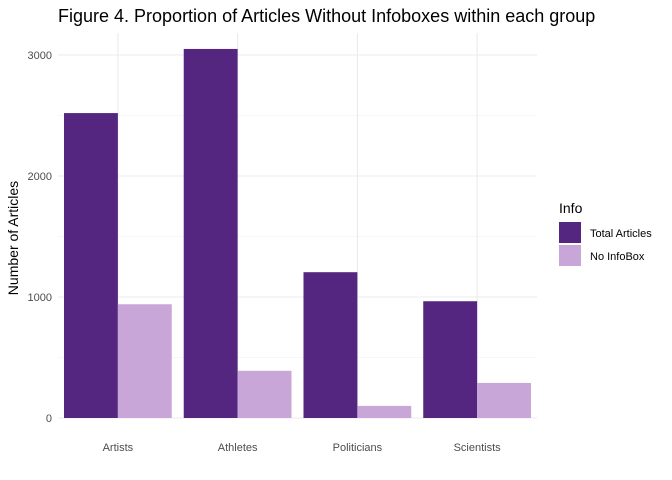  I want to click on bar-total-articles-athletes, so click(210, 233).